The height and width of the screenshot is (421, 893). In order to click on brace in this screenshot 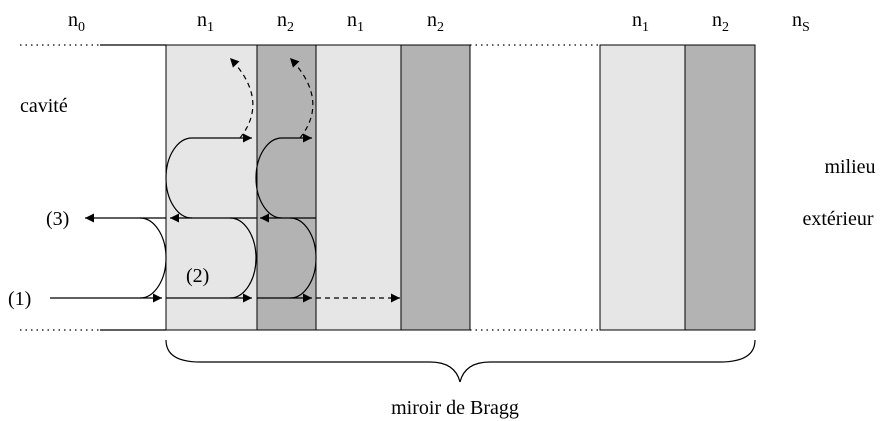, I will do `click(460, 361)`.